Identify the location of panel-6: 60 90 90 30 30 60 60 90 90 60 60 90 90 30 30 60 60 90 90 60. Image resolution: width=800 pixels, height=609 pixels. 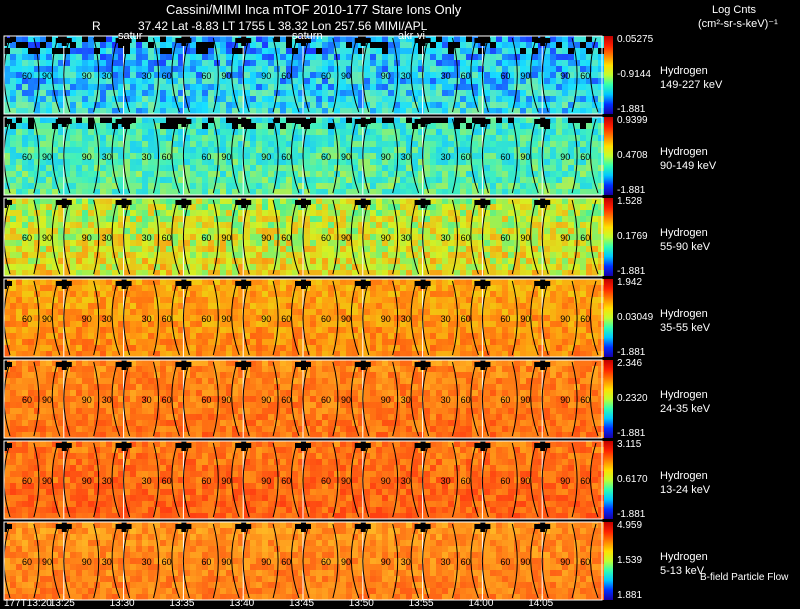
(302, 561).